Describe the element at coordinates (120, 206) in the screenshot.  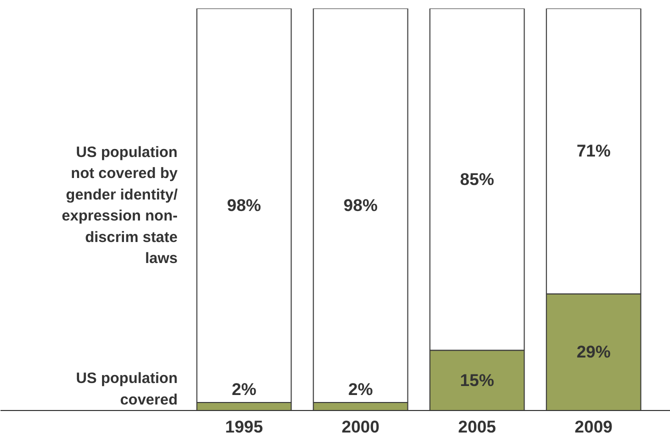
I see `series-label: US population not covered by gender identity/expression non-discrim state laws` at that location.